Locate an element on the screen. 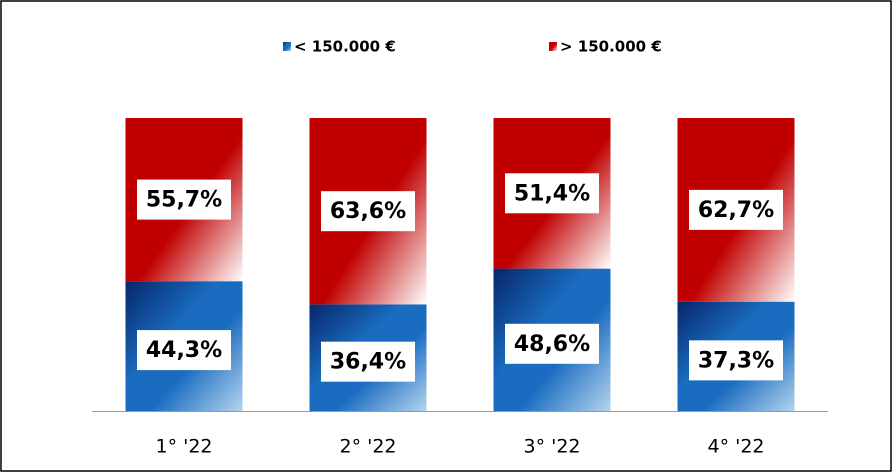 The image size is (892, 476). value-label: 36,4% is located at coordinates (368, 362).